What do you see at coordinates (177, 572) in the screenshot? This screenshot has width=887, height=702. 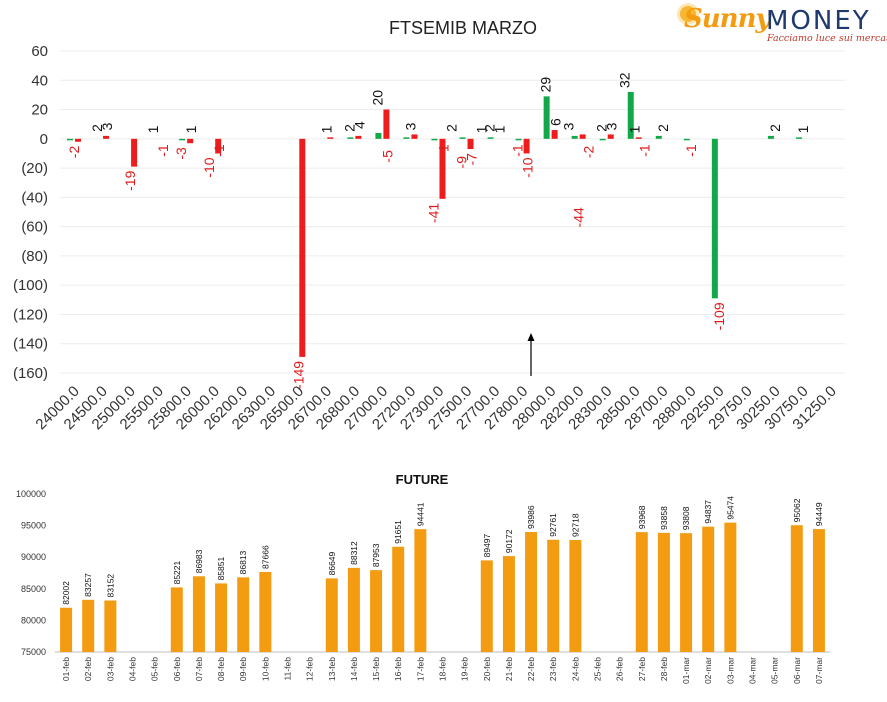 I see `data-label: 85221` at bounding box center [177, 572].